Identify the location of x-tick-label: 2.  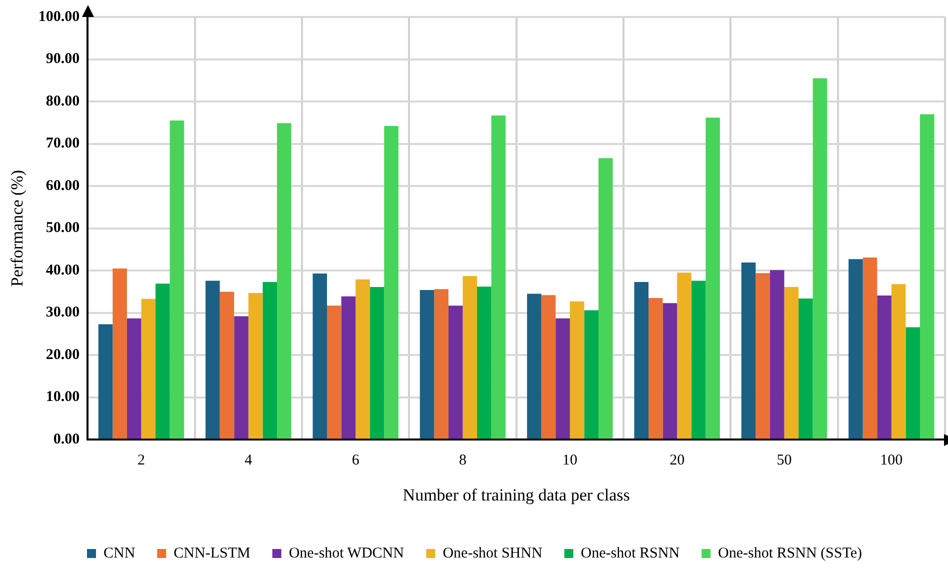
(141, 460).